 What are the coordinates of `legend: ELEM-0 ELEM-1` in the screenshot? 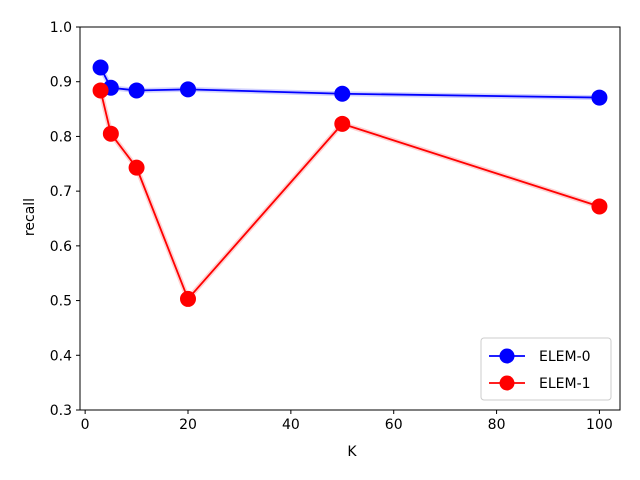 It's located at (546, 369).